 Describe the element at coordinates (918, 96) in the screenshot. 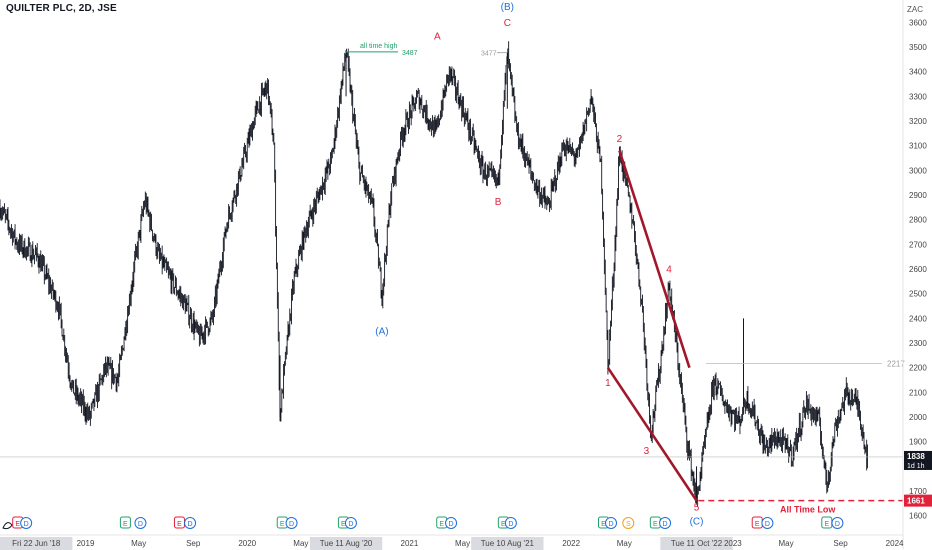

I see `price-tick-label: 3300` at that location.